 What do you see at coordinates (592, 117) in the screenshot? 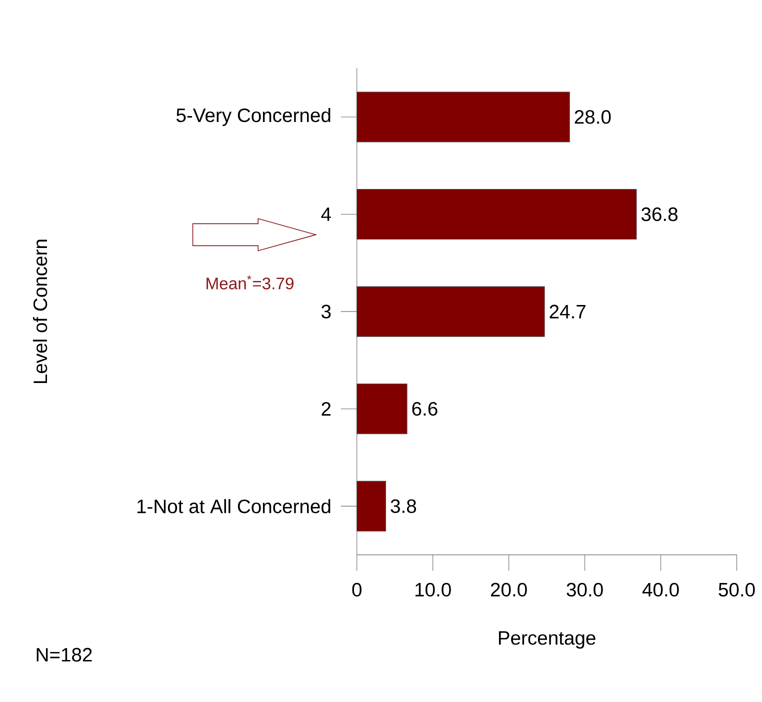
I see `data-label: 28.0` at bounding box center [592, 117].